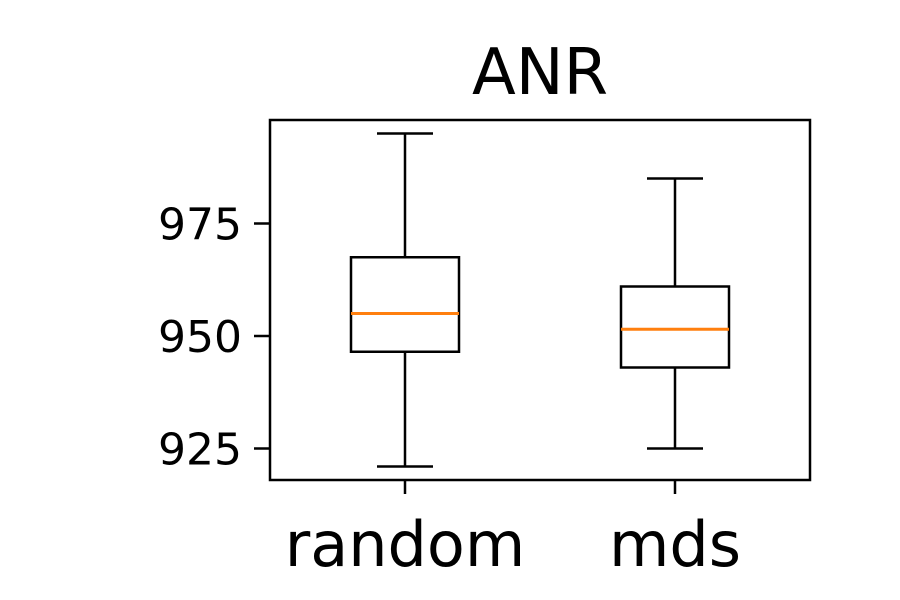 The image size is (900, 600). Describe the element at coordinates (675, 544) in the screenshot. I see `x-tick-label: mds` at that location.